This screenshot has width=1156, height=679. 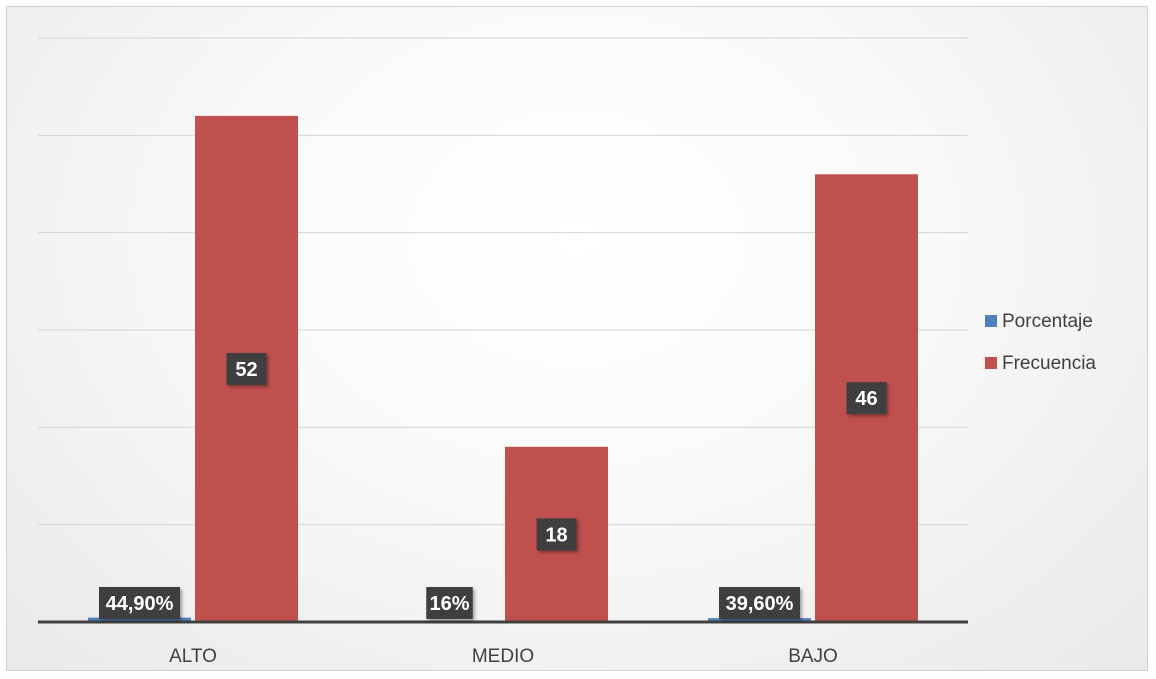 I want to click on data-label: 16%, so click(x=449, y=604).